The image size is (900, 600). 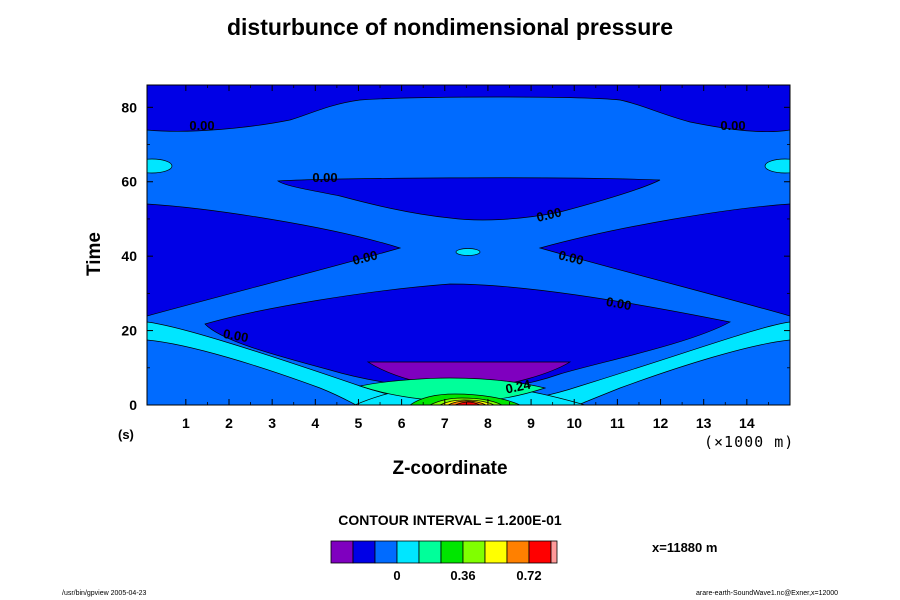 What do you see at coordinates (133, 405) in the screenshot?
I see `y-tick-label: 0` at bounding box center [133, 405].